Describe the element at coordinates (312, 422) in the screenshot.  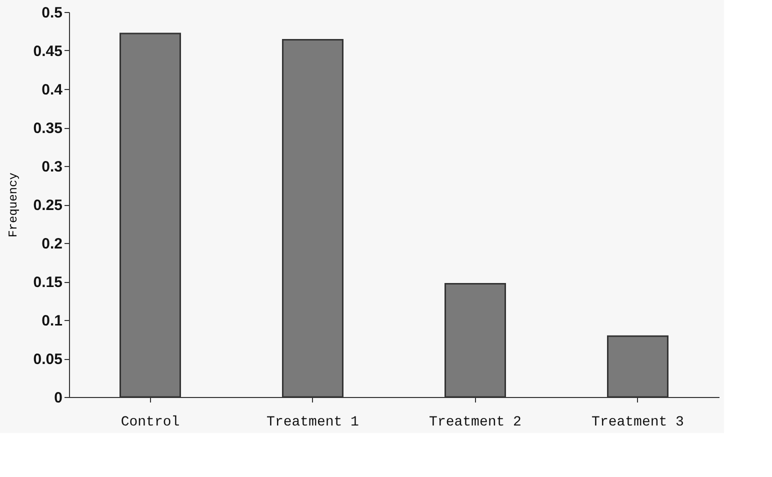
I see `x-tick-label: Treatment 1` at that location.